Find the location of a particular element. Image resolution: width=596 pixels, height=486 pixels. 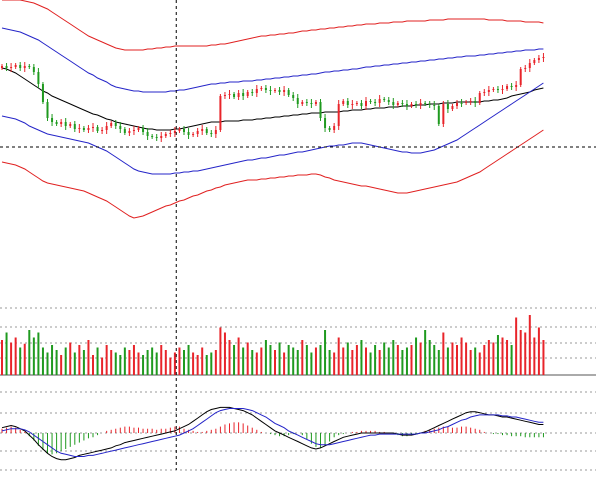

volume-panel is located at coordinates (298, 341).